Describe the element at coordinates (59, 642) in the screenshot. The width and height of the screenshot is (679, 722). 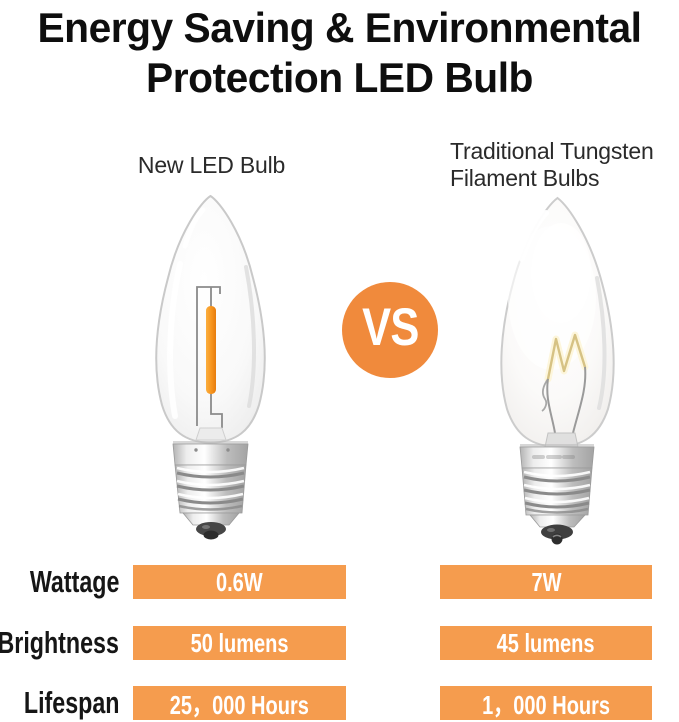
I see `spec-label-brightness: Brightness` at that location.